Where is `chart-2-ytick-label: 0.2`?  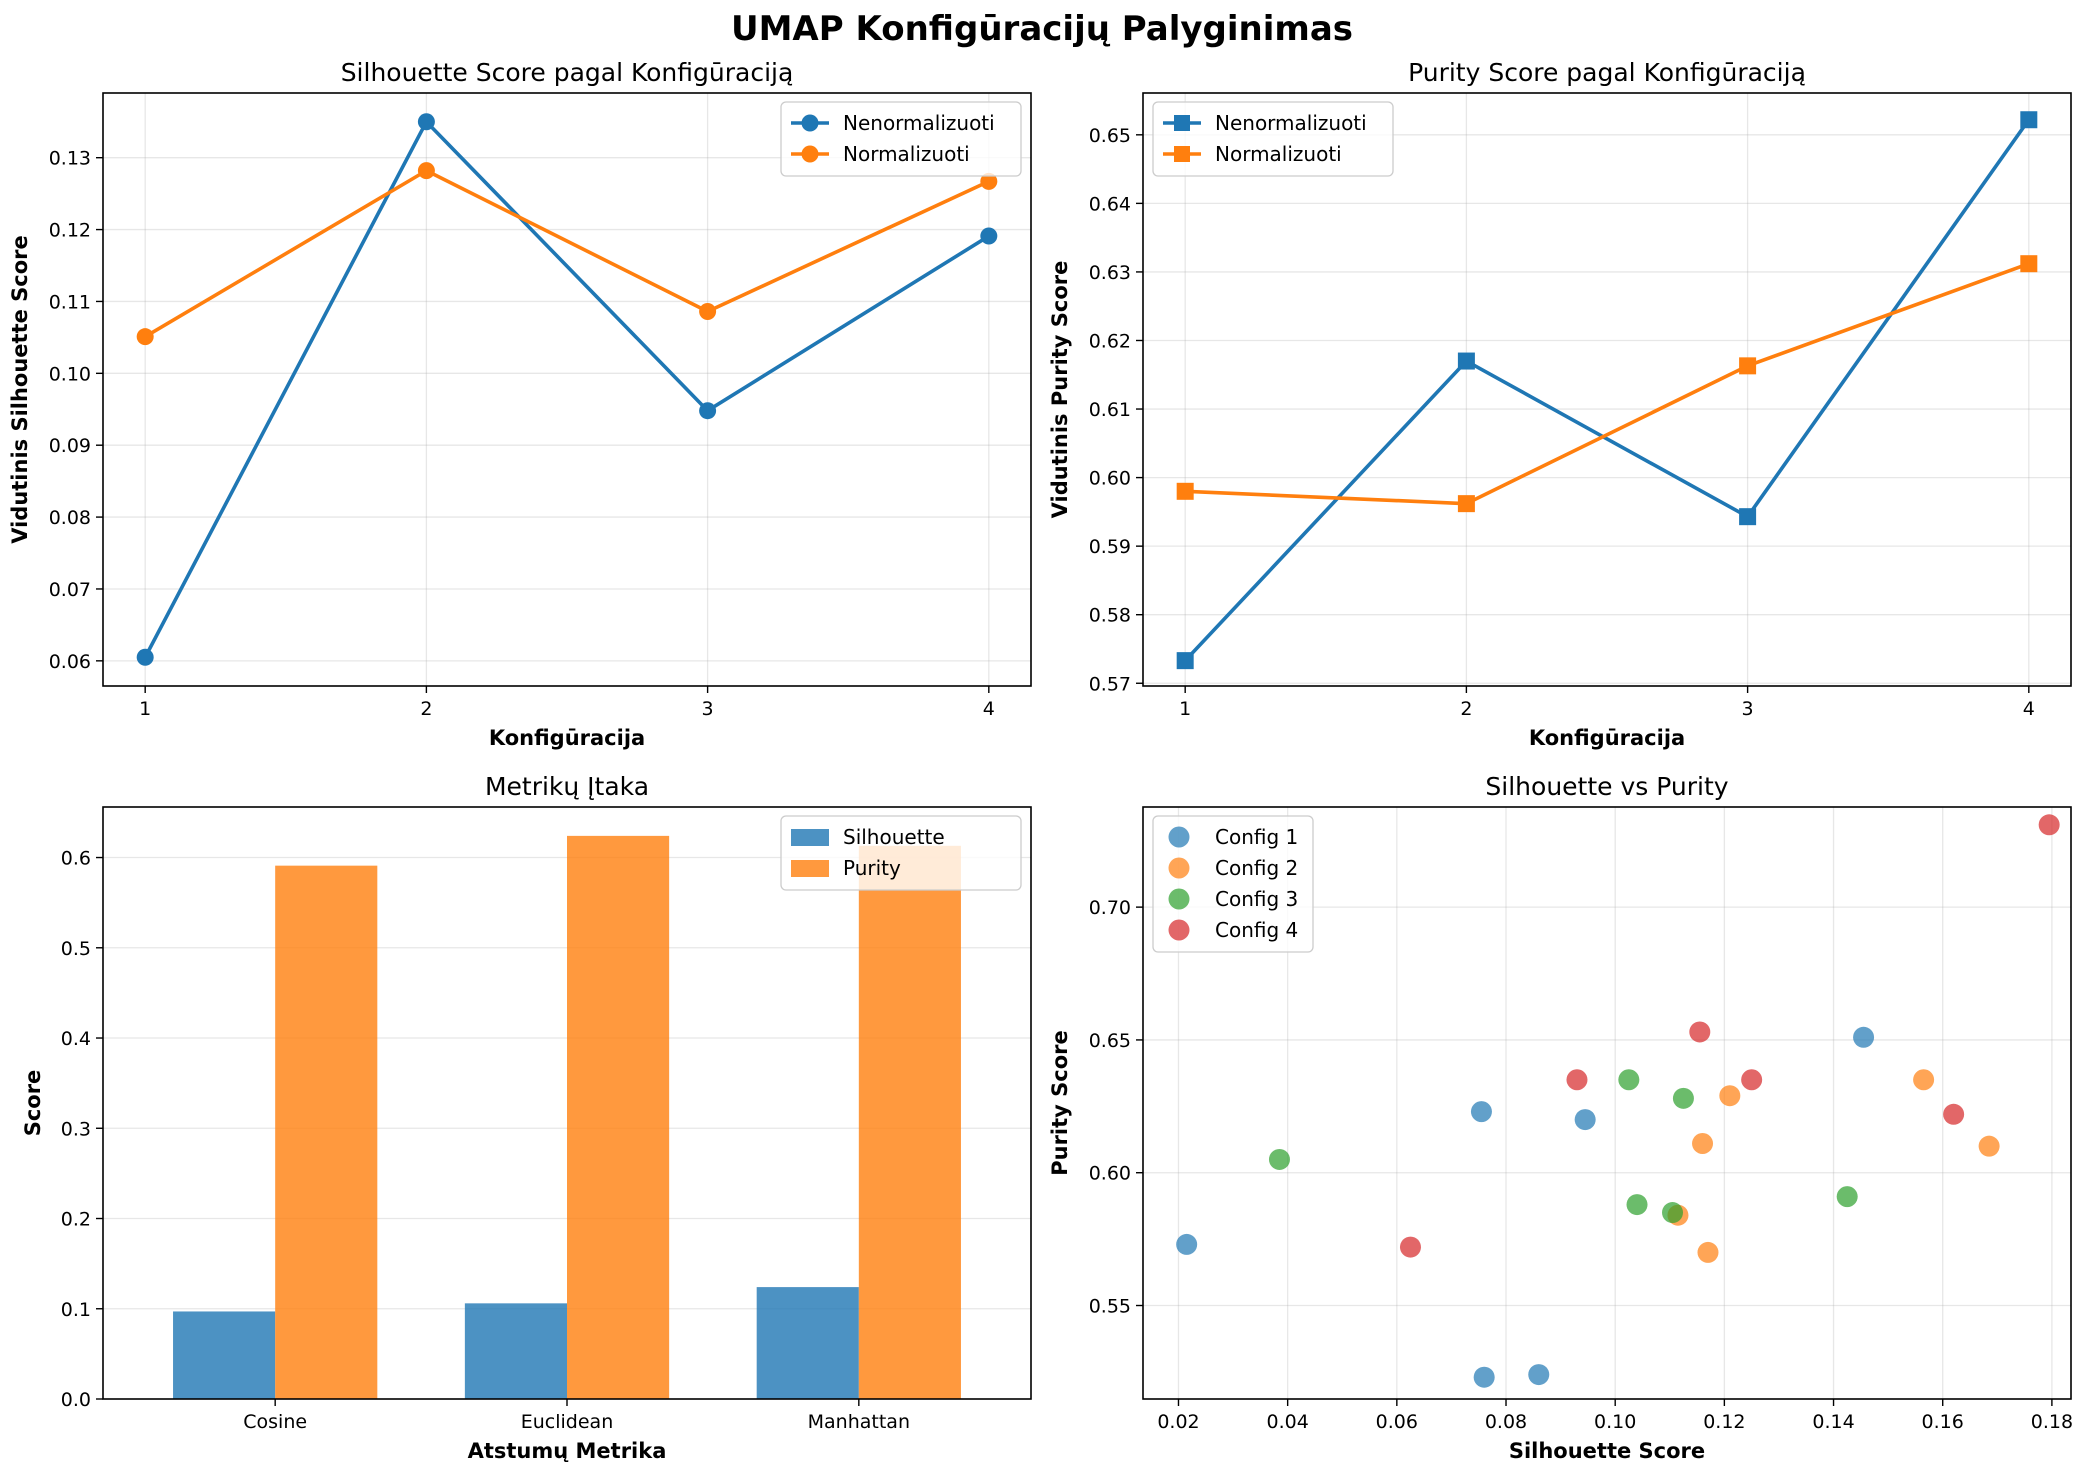
chart-2-ytick-label: 0.2 is located at coordinates (76, 1220).